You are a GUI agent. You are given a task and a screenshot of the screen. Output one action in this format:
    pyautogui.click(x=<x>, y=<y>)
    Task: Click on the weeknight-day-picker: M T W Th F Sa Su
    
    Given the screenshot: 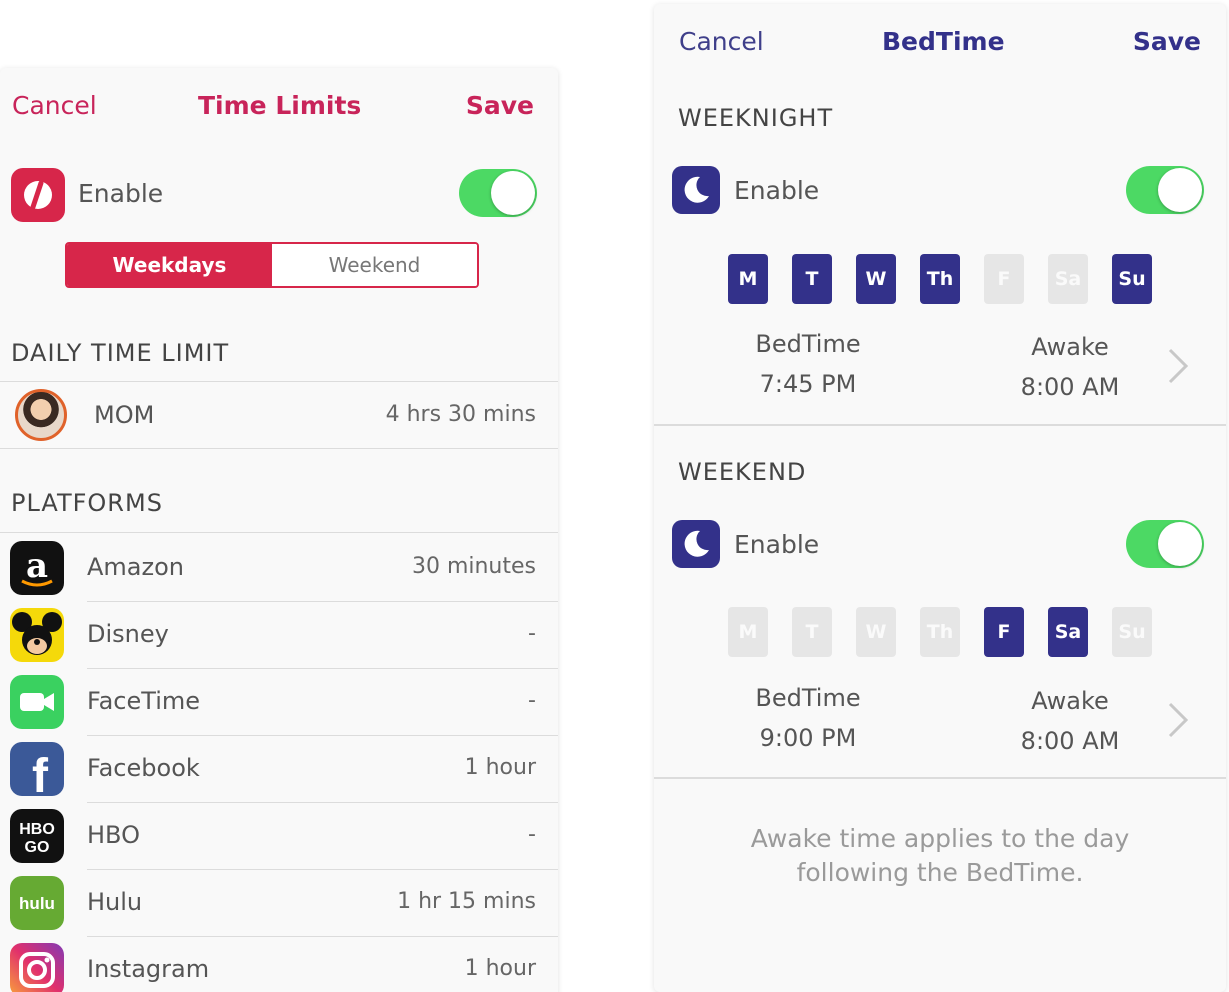 What is the action you would take?
    pyautogui.click(x=952, y=279)
    